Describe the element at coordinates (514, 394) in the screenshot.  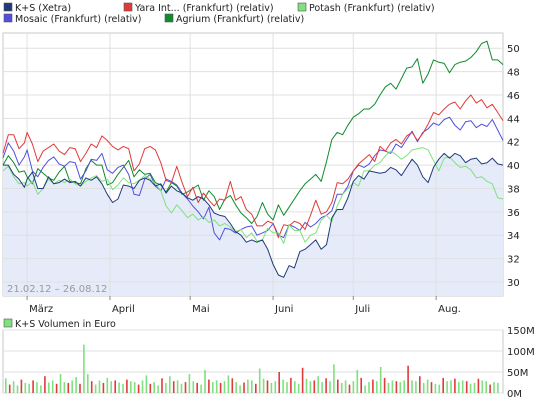
I see `volume-y-tick-label: 0M` at that location.